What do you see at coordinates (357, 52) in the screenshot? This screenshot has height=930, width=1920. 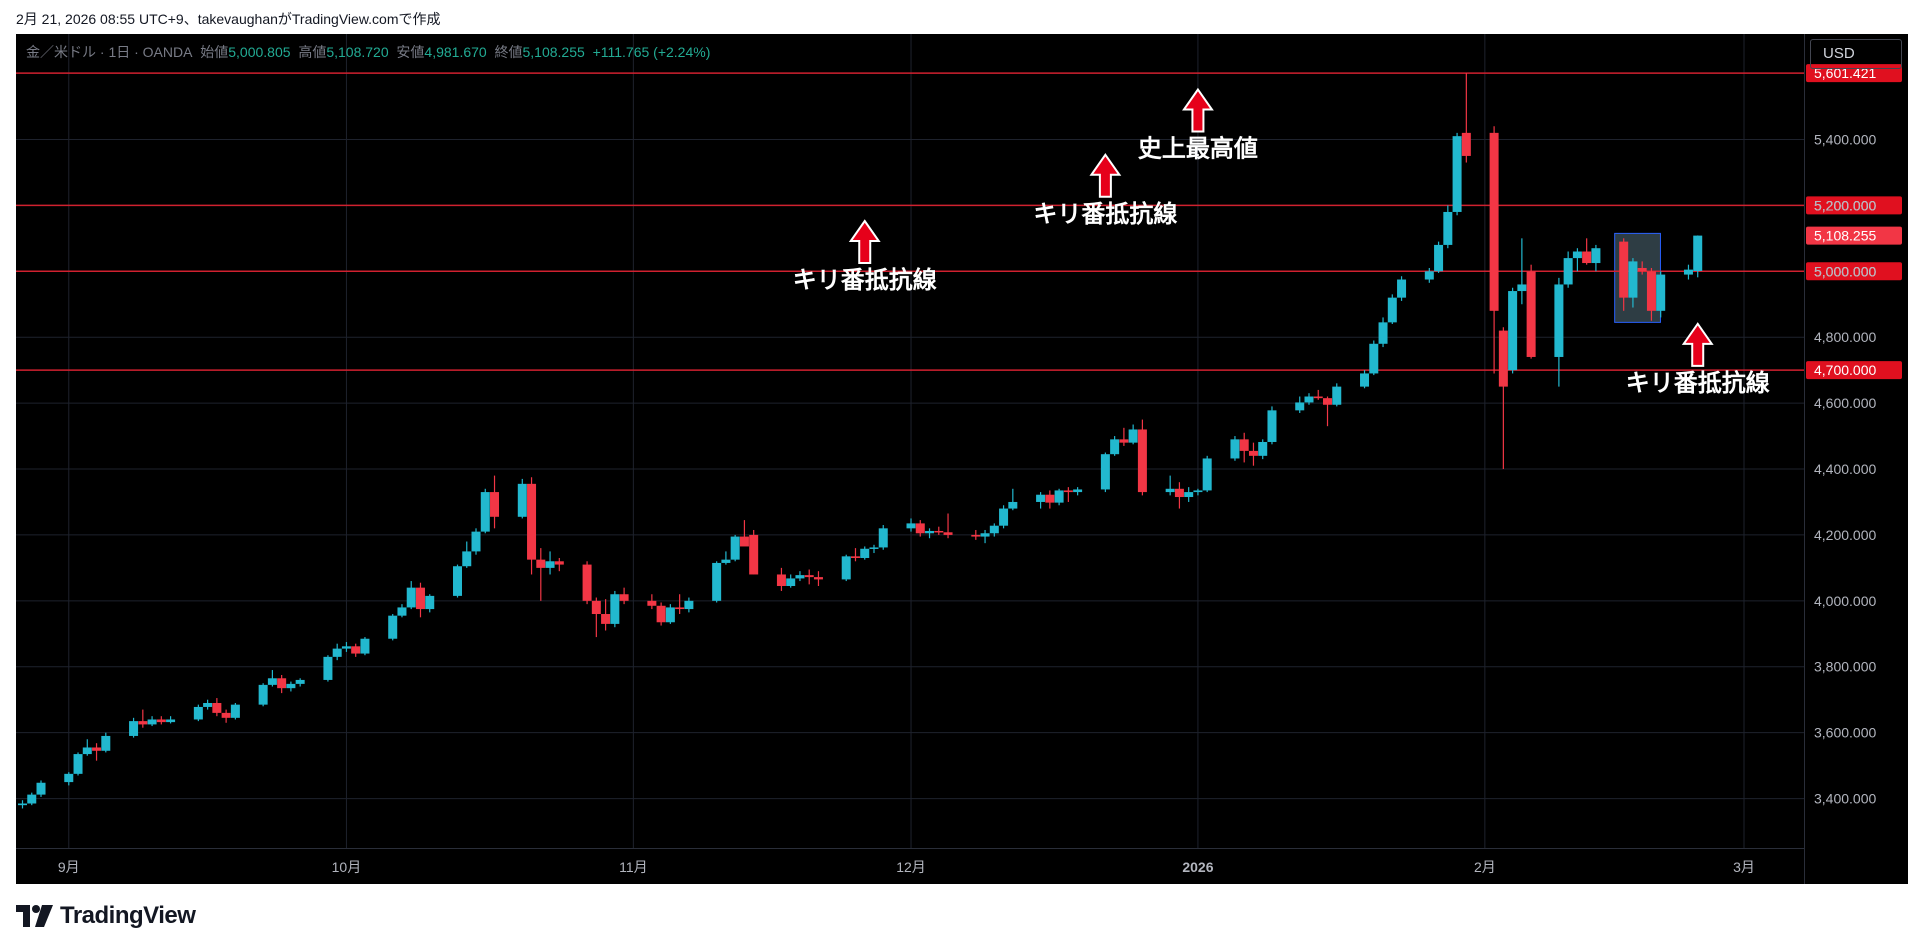 I see `high-value: 5,108.720` at bounding box center [357, 52].